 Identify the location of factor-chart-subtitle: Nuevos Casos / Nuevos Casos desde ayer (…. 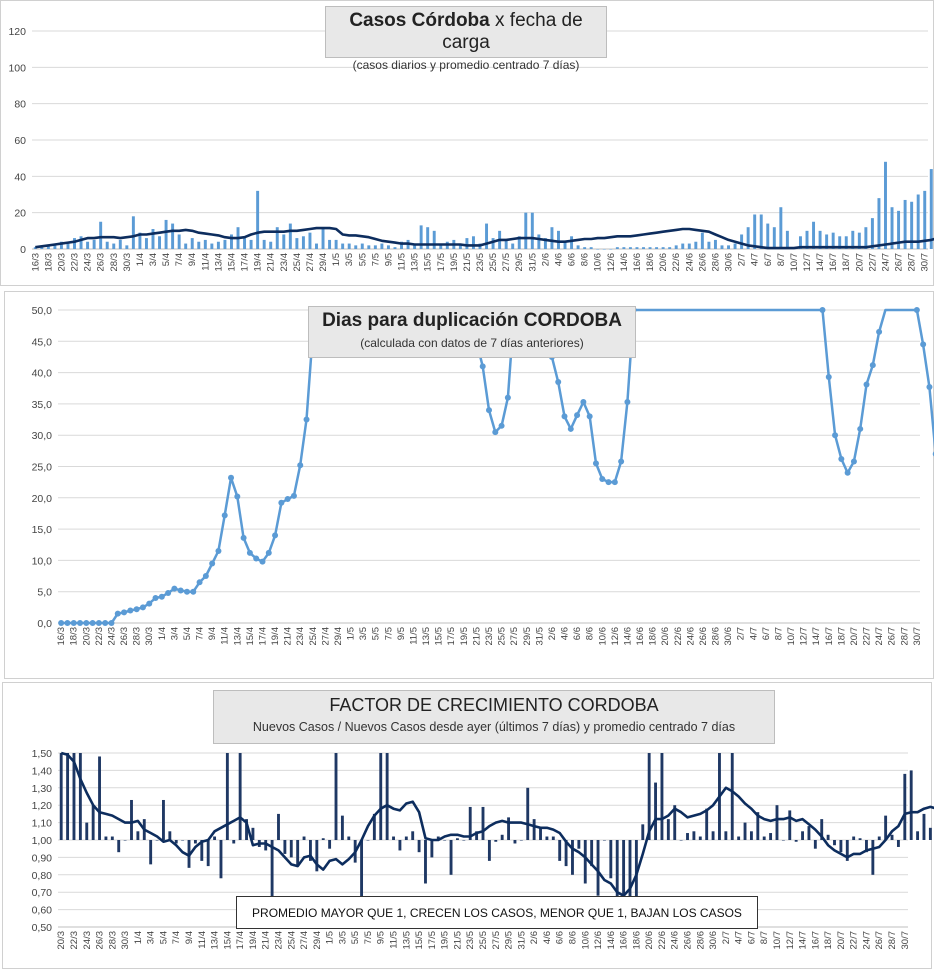
(494, 727).